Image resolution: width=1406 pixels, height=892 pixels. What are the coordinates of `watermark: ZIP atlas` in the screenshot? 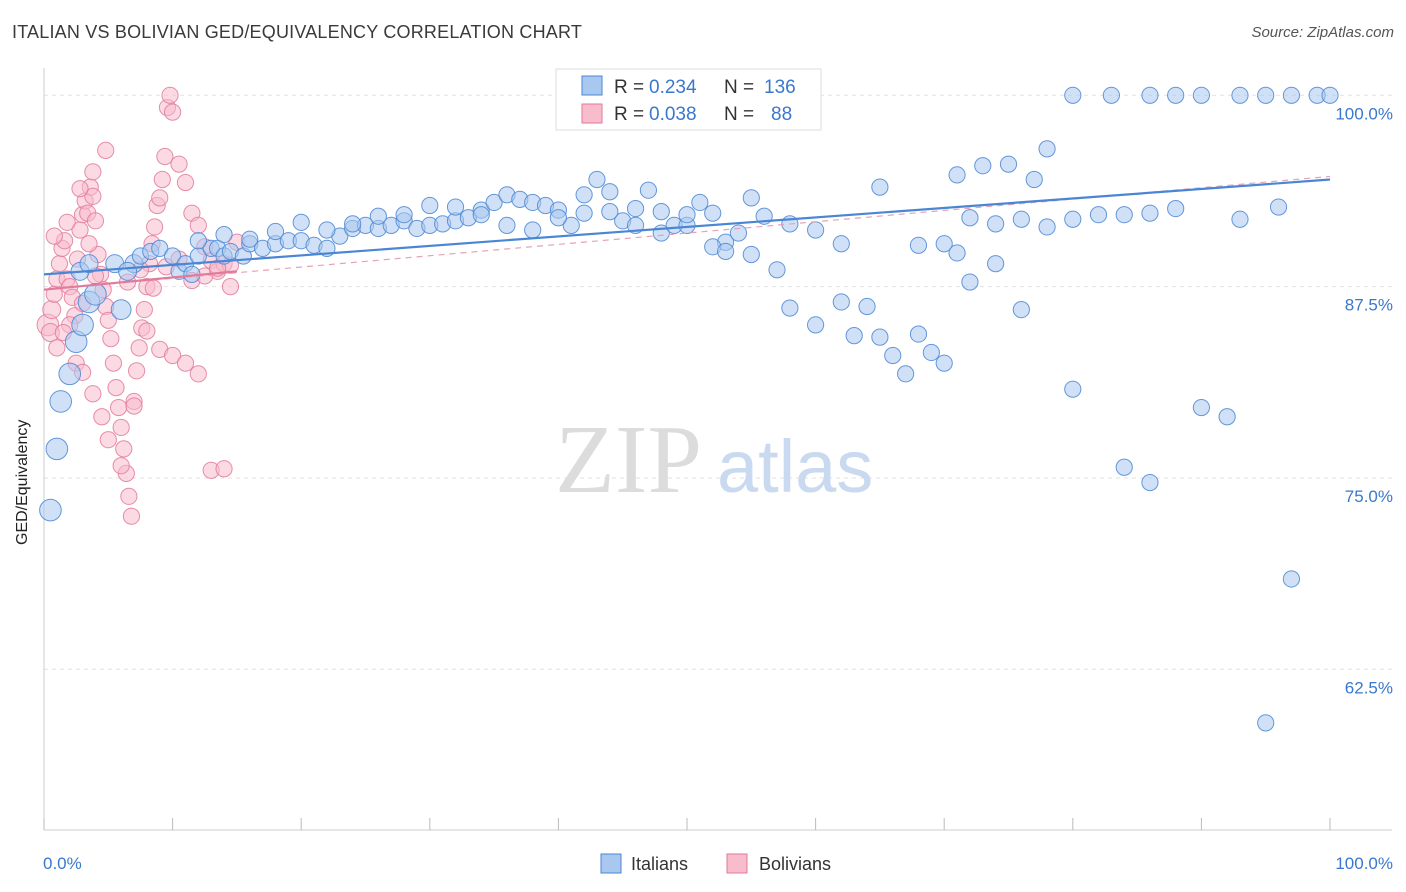 It's located at (714, 460).